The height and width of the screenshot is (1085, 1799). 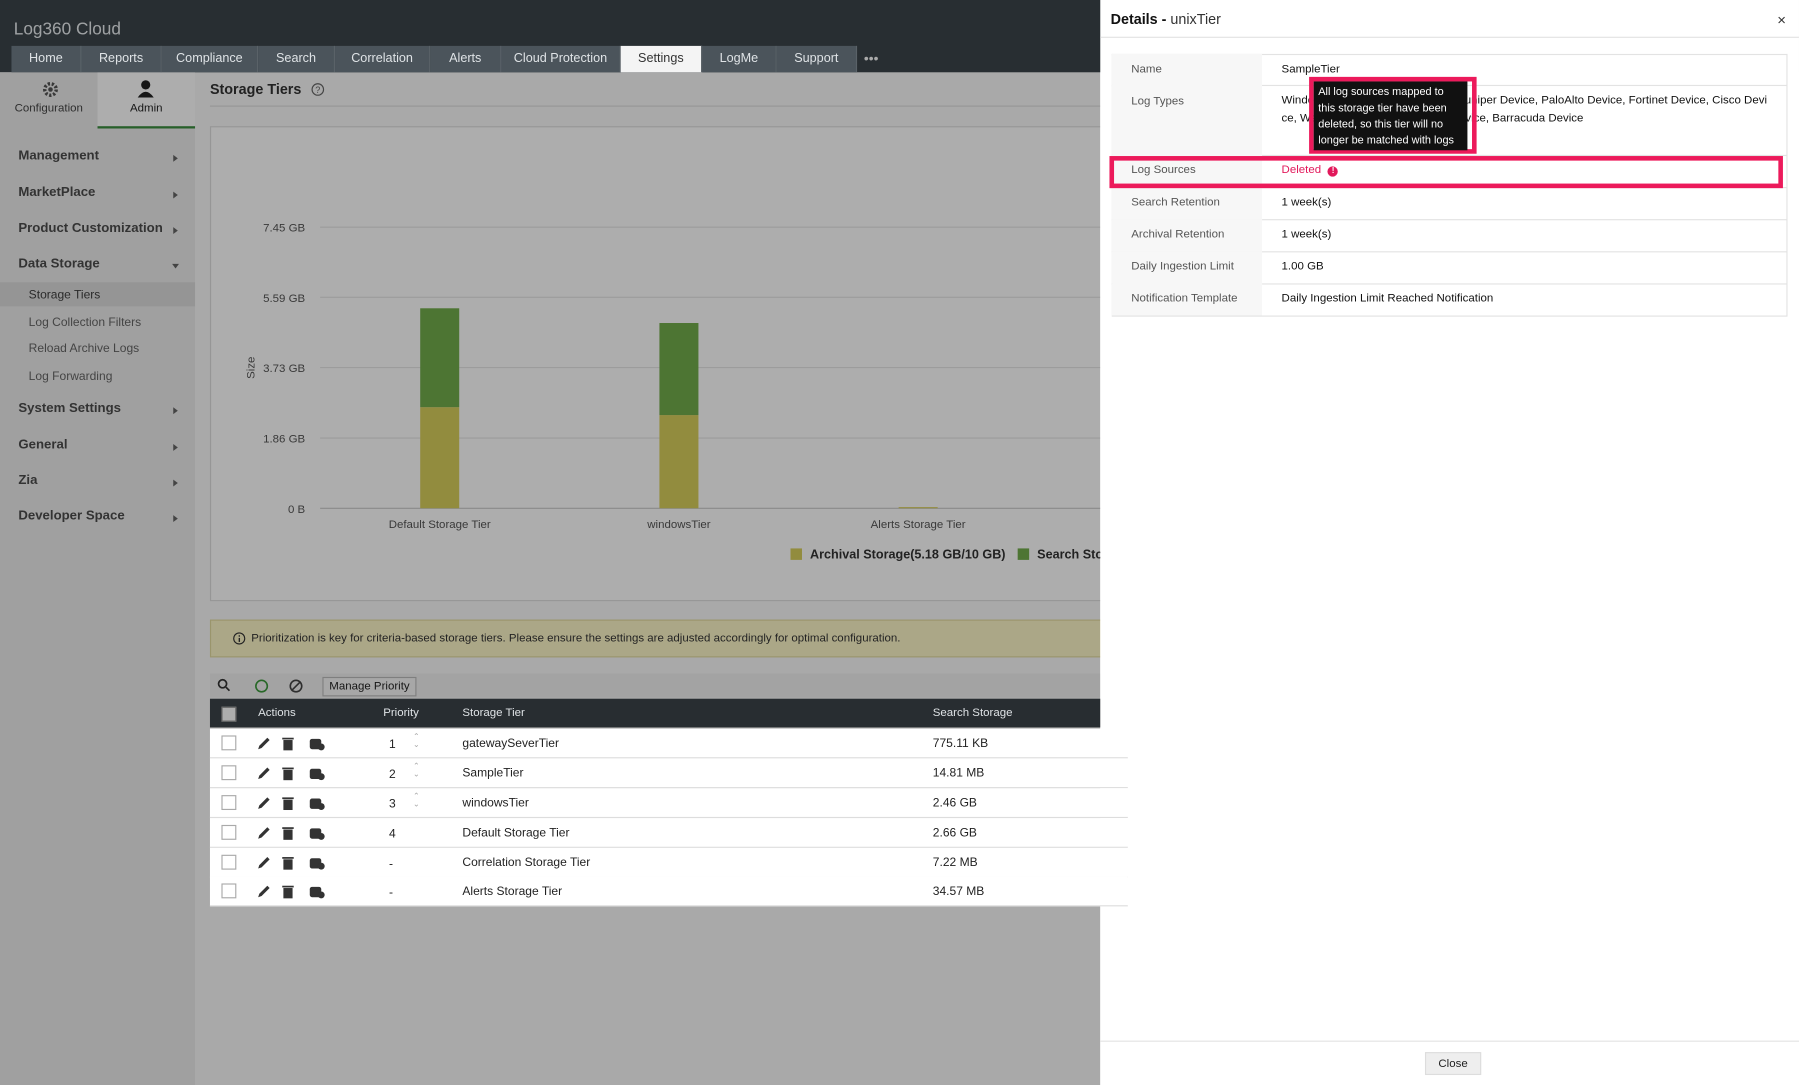 I want to click on divider, so click(x=668, y=106).